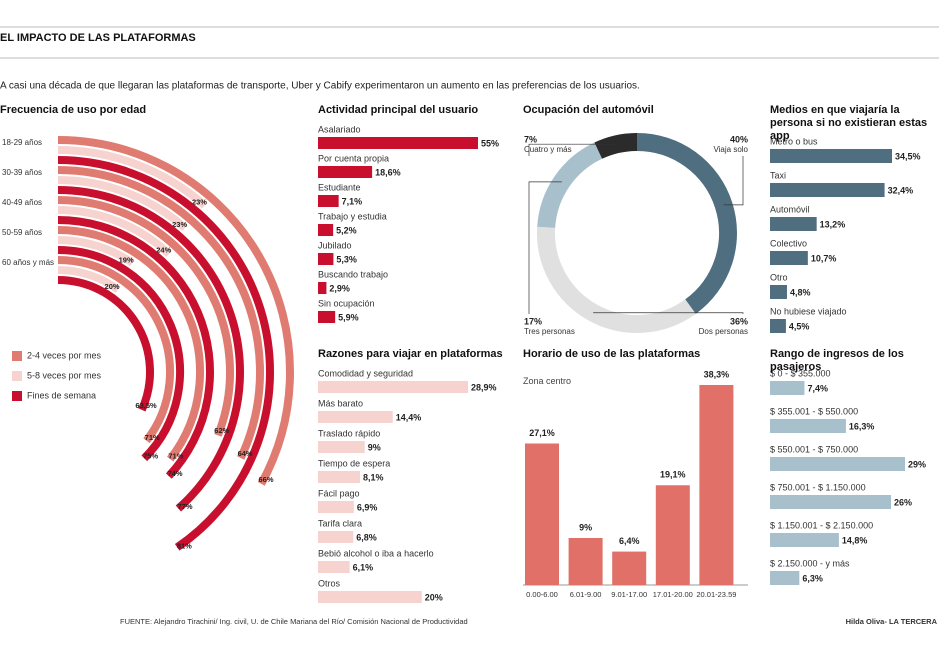  I want to click on value-label: 63,5%, so click(146, 405).